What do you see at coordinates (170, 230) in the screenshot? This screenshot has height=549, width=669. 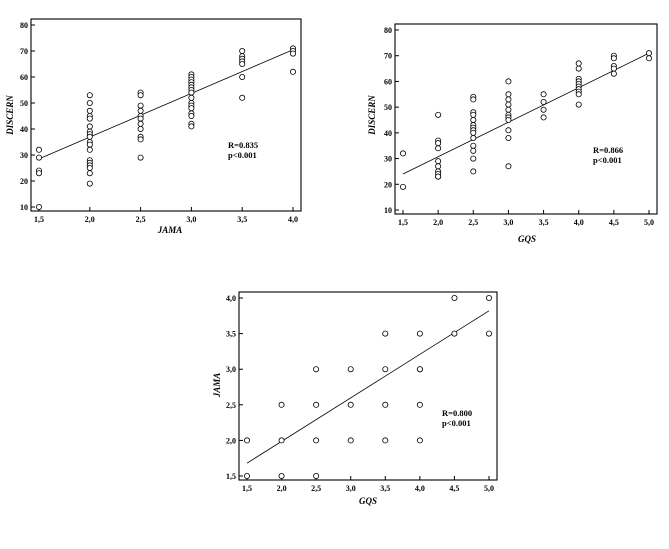 I see `x-axis-label: JAMA` at bounding box center [170, 230].